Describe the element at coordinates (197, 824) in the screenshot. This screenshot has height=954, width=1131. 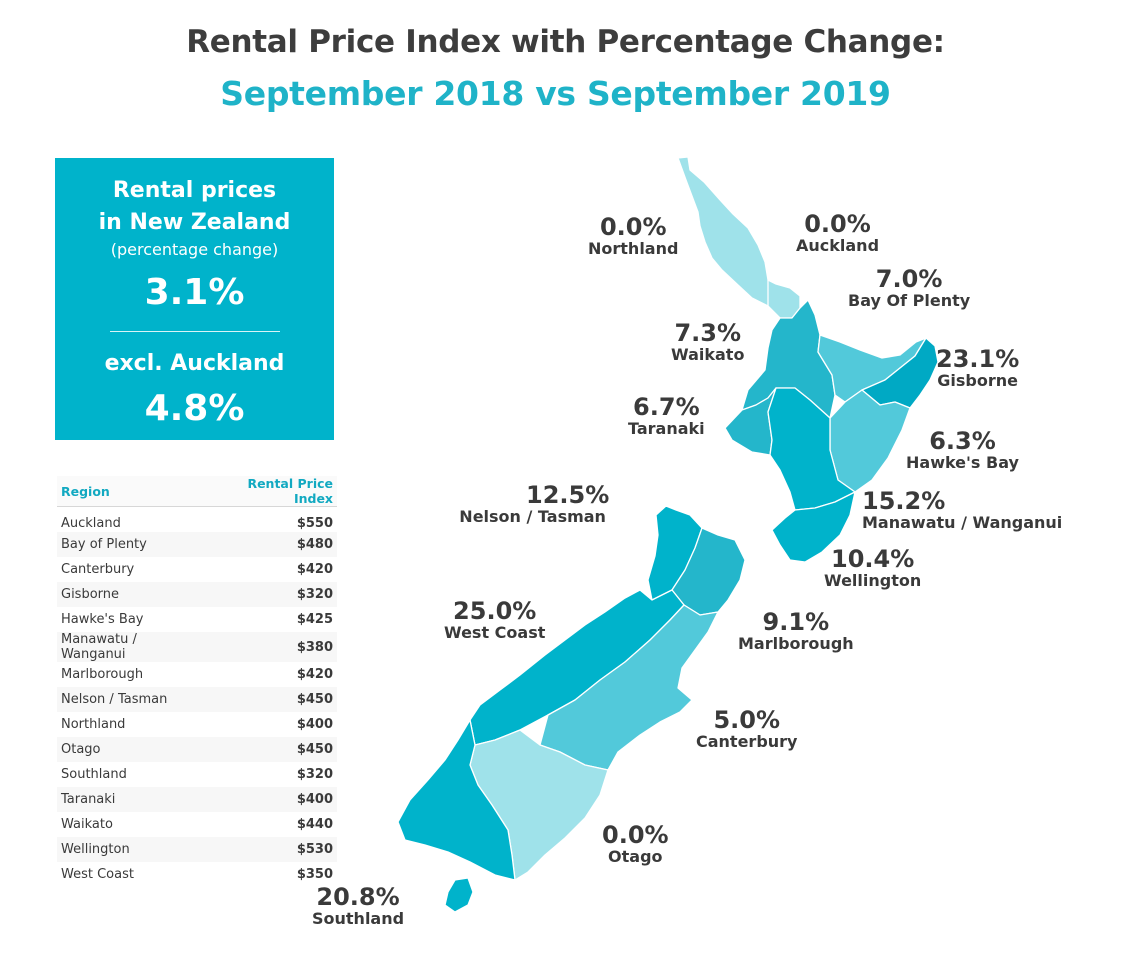
I see `table-row: Waikato $440` at that location.